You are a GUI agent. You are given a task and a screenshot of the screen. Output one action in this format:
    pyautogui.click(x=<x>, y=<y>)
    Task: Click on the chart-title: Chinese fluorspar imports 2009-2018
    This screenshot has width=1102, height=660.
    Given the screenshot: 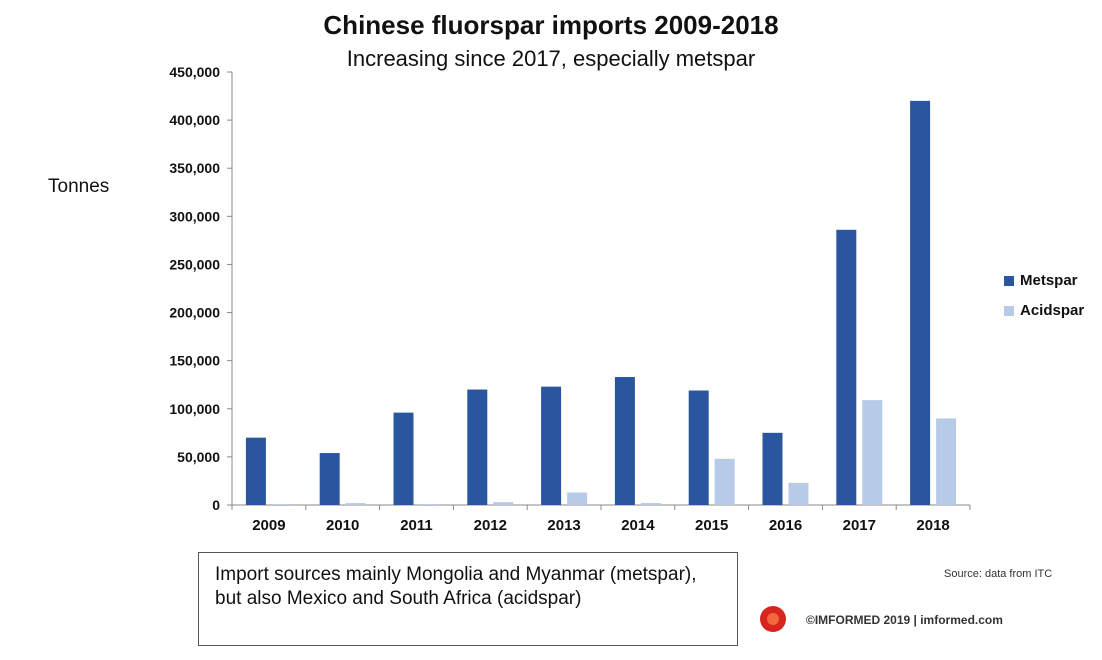 What is the action you would take?
    pyautogui.click(x=551, y=25)
    